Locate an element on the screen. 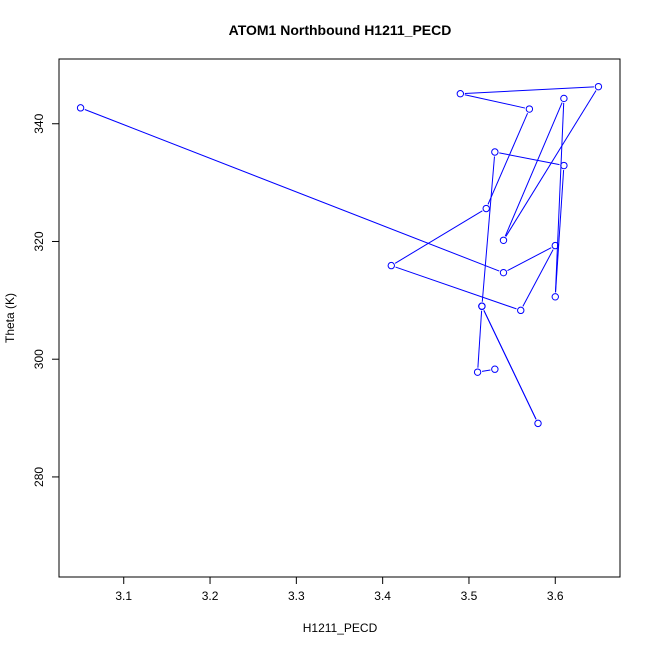  y-tick-label: 300 is located at coordinates (39, 359).